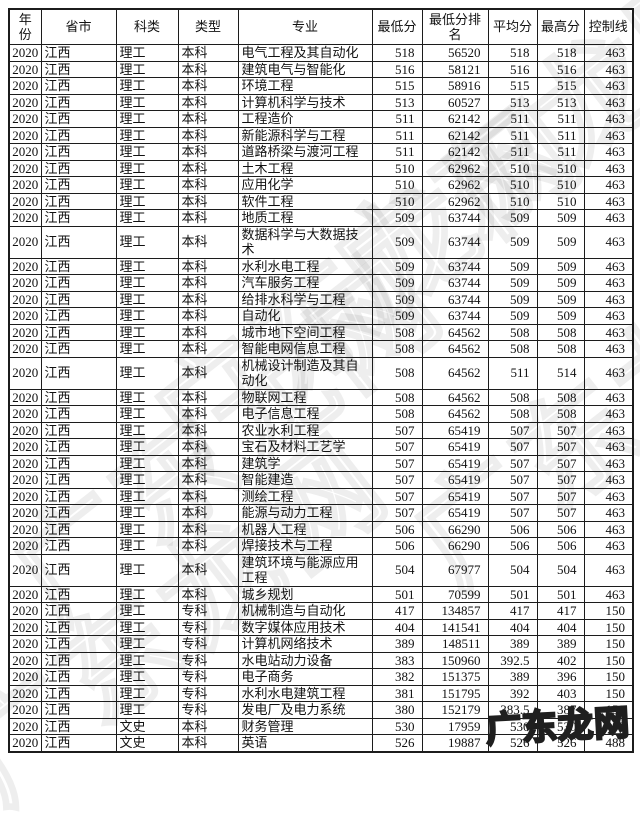 This screenshot has width=640, height=833. I want to click on cell-major: 城市地下空间工程, so click(305, 332).